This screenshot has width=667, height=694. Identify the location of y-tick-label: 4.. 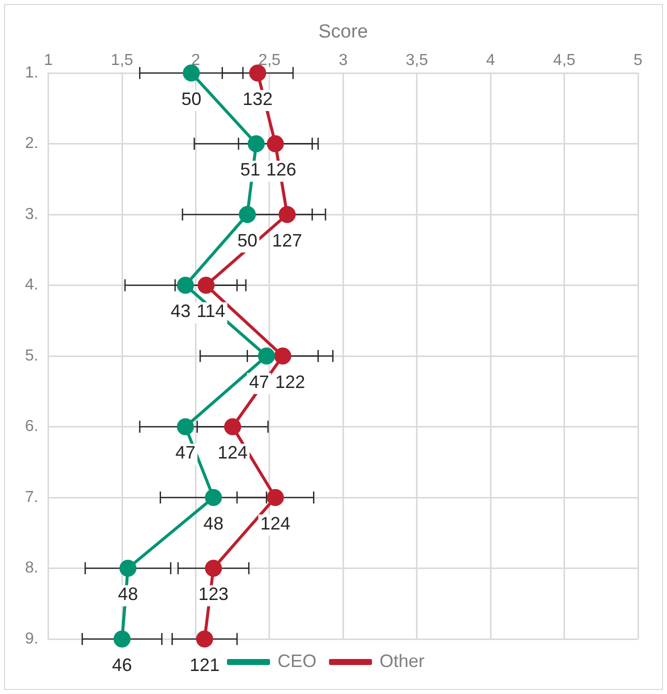
(31, 285).